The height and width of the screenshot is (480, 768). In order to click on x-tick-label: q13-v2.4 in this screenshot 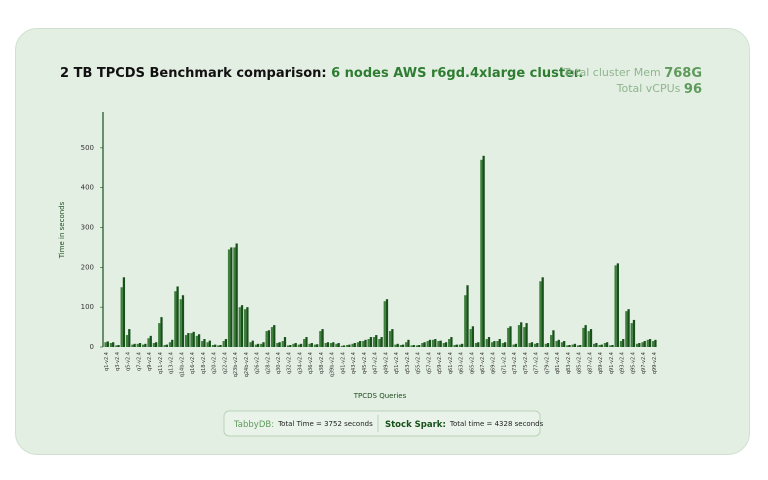, I will do `click(172, 363)`.